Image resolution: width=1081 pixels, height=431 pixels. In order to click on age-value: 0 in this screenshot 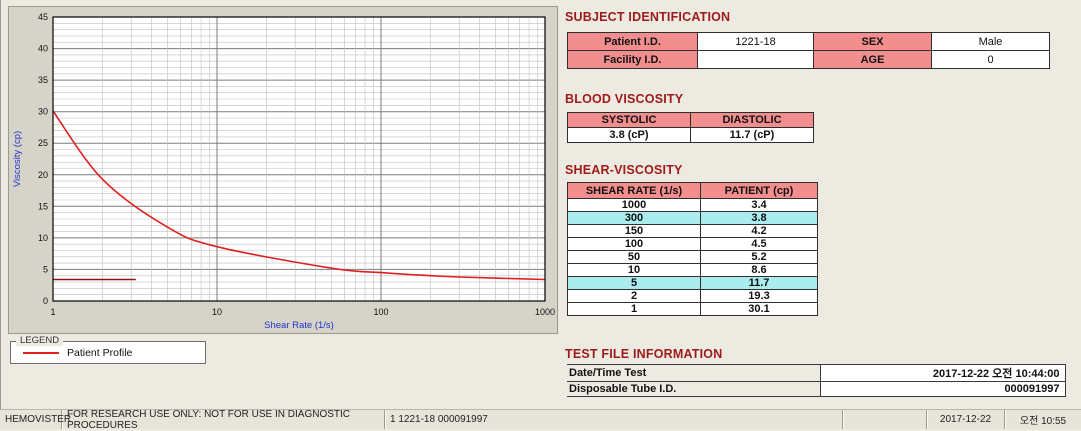, I will do `click(990, 59)`.